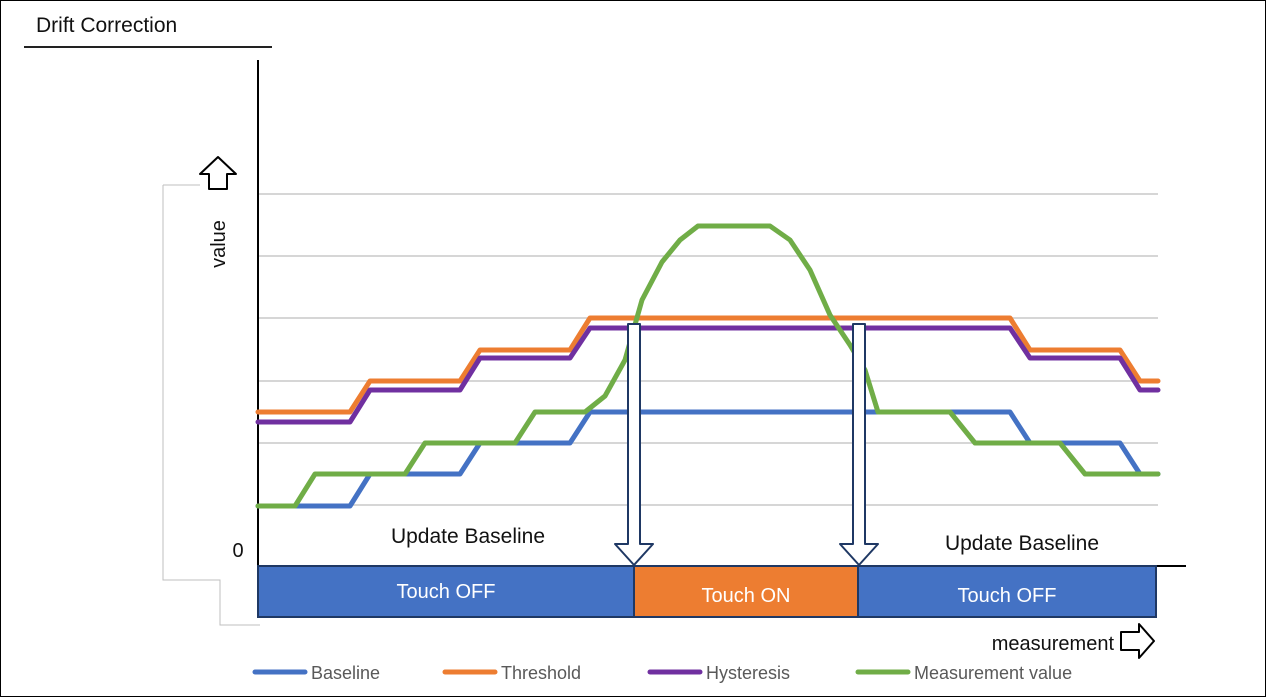 The width and height of the screenshot is (1266, 697). What do you see at coordinates (1053, 644) in the screenshot?
I see `x-axis-label: measurement` at bounding box center [1053, 644].